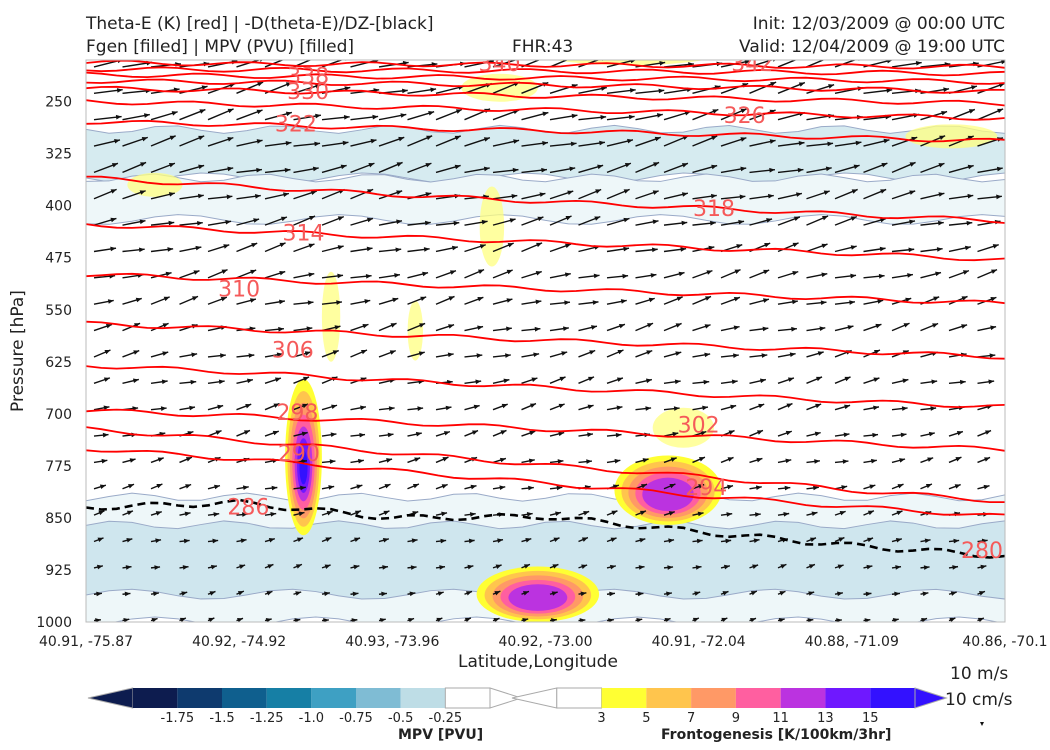 The image size is (1050, 750). What do you see at coordinates (825, 718) in the screenshot?
I see `fgen-colorbar-tick-label: 13` at bounding box center [825, 718].